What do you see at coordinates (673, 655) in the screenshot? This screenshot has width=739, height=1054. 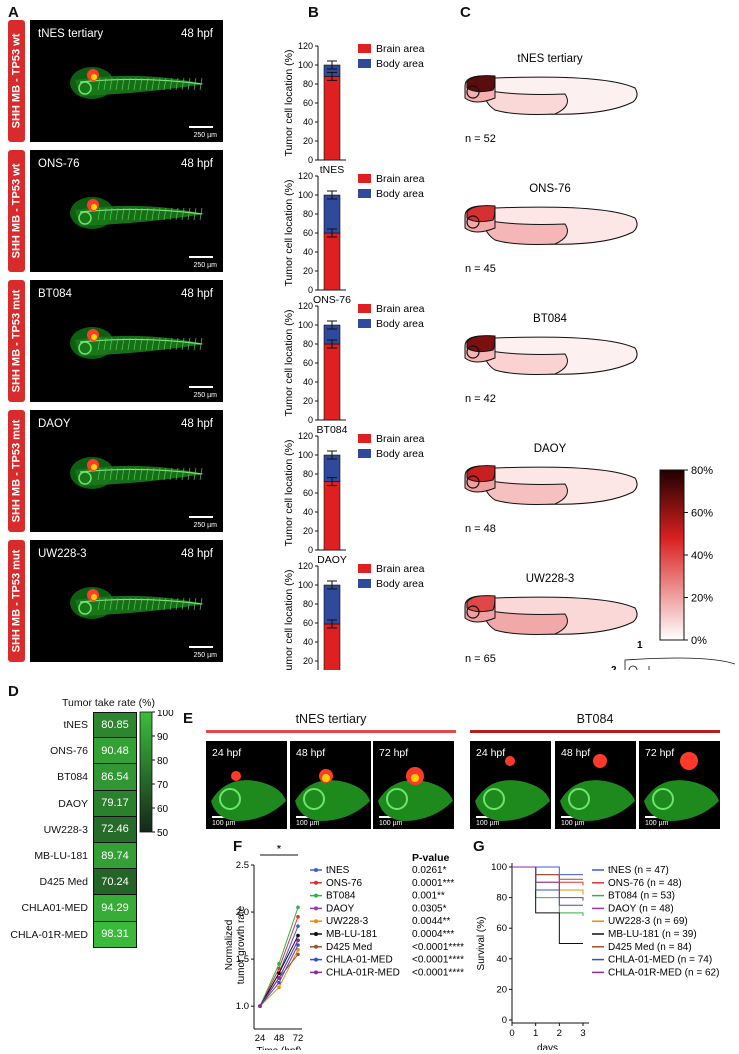 I see `region-key: 12345` at bounding box center [673, 655].